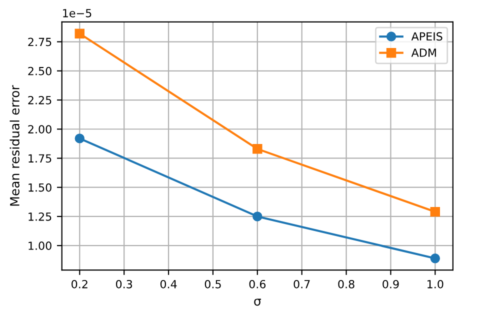  I want to click on x-tick-label: 0.5, so click(212, 284).